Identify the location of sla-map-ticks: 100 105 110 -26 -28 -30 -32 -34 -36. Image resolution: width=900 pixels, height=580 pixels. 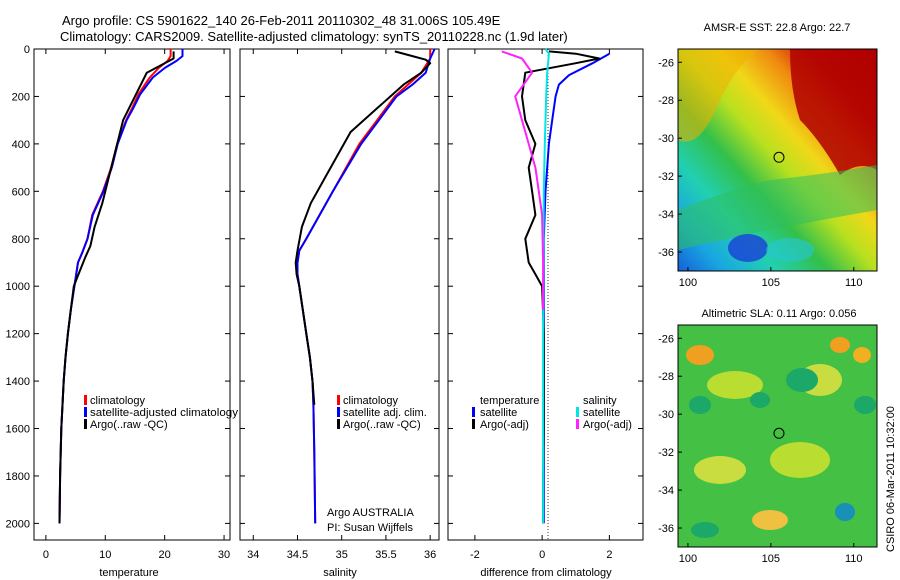
(760, 449).